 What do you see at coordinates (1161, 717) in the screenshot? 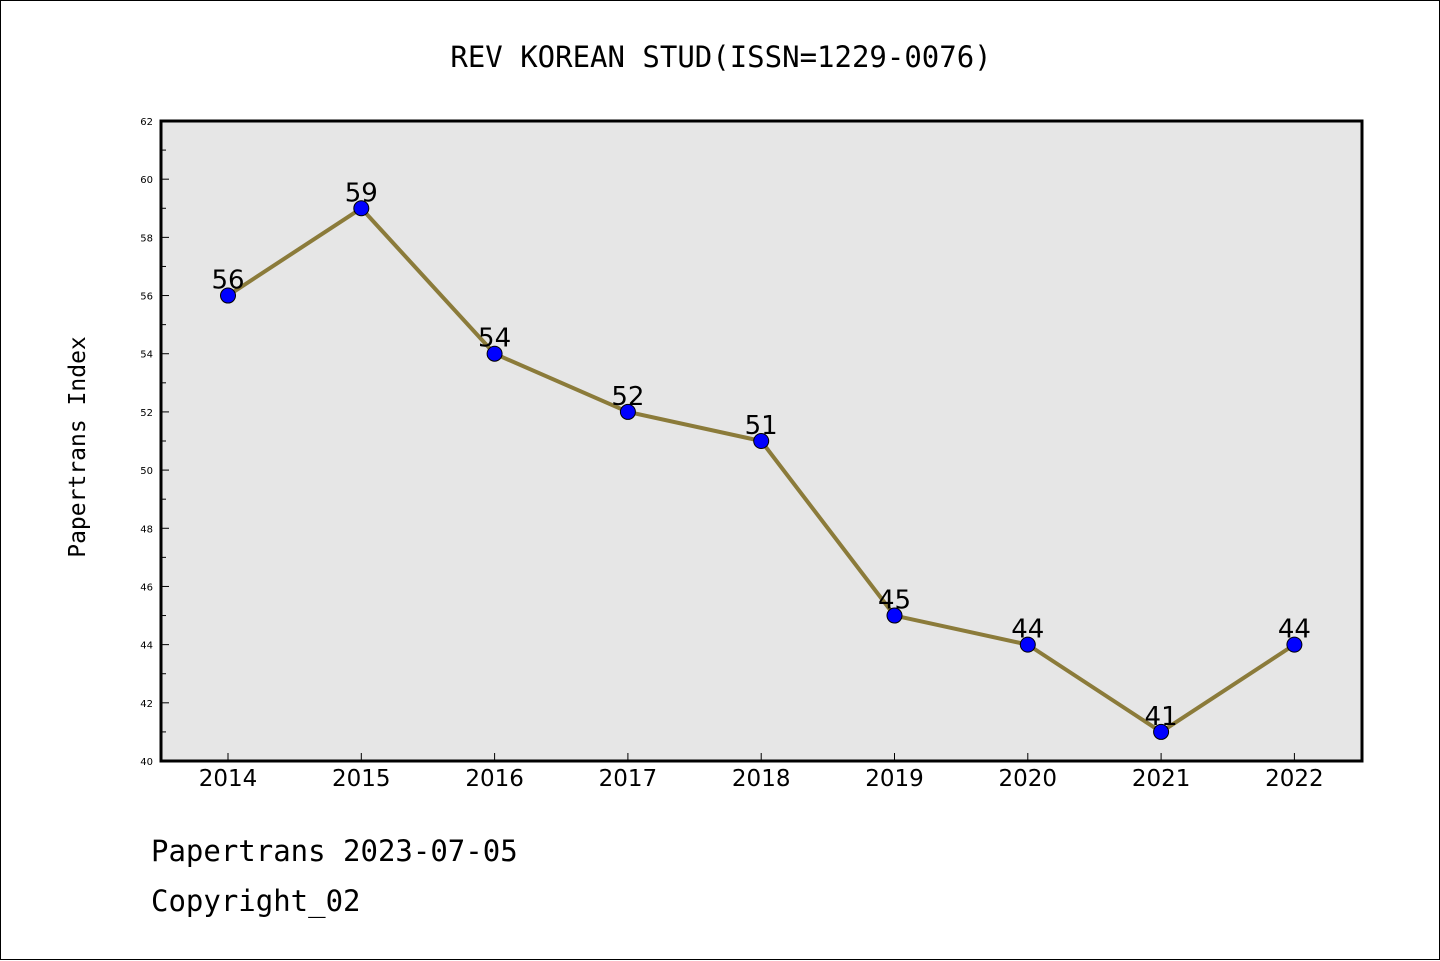
I see `data-label: 41` at bounding box center [1161, 717].